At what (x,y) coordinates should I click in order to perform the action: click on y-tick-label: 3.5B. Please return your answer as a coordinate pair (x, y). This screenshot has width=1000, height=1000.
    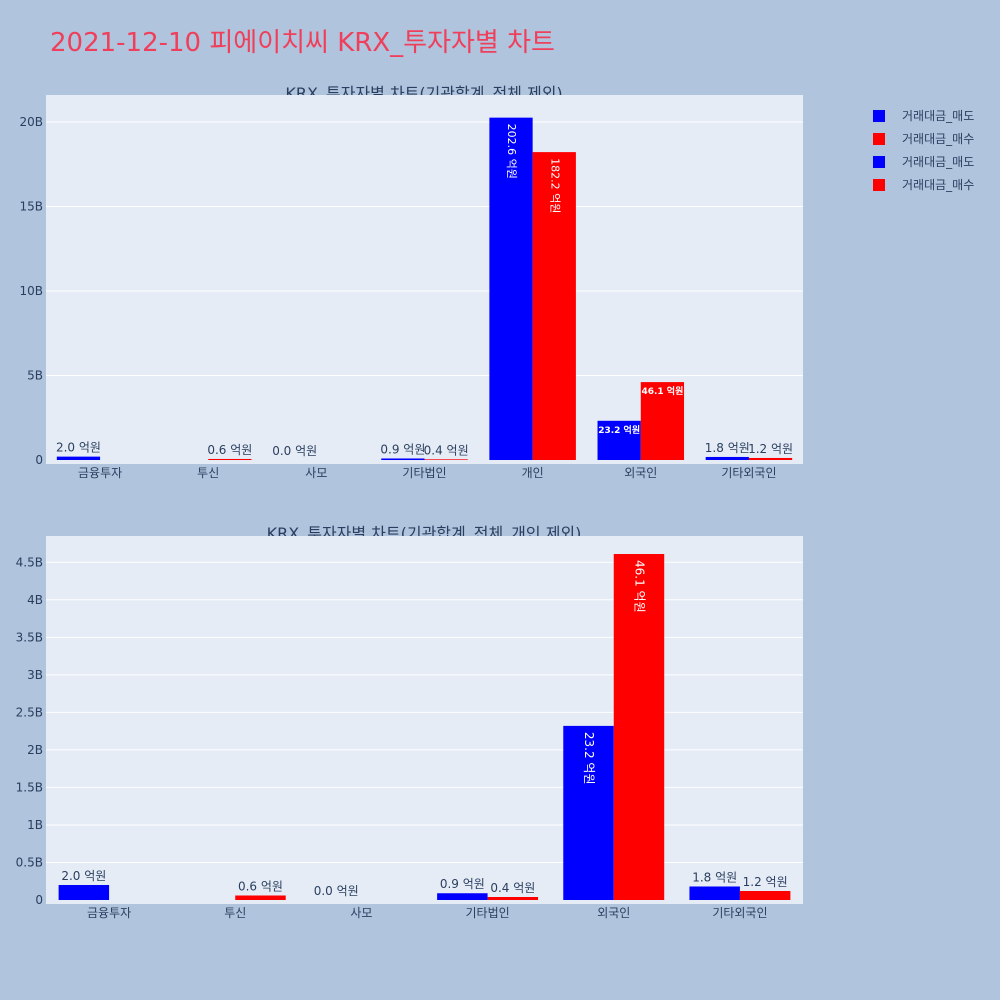
    Looking at the image, I should click on (29, 637).